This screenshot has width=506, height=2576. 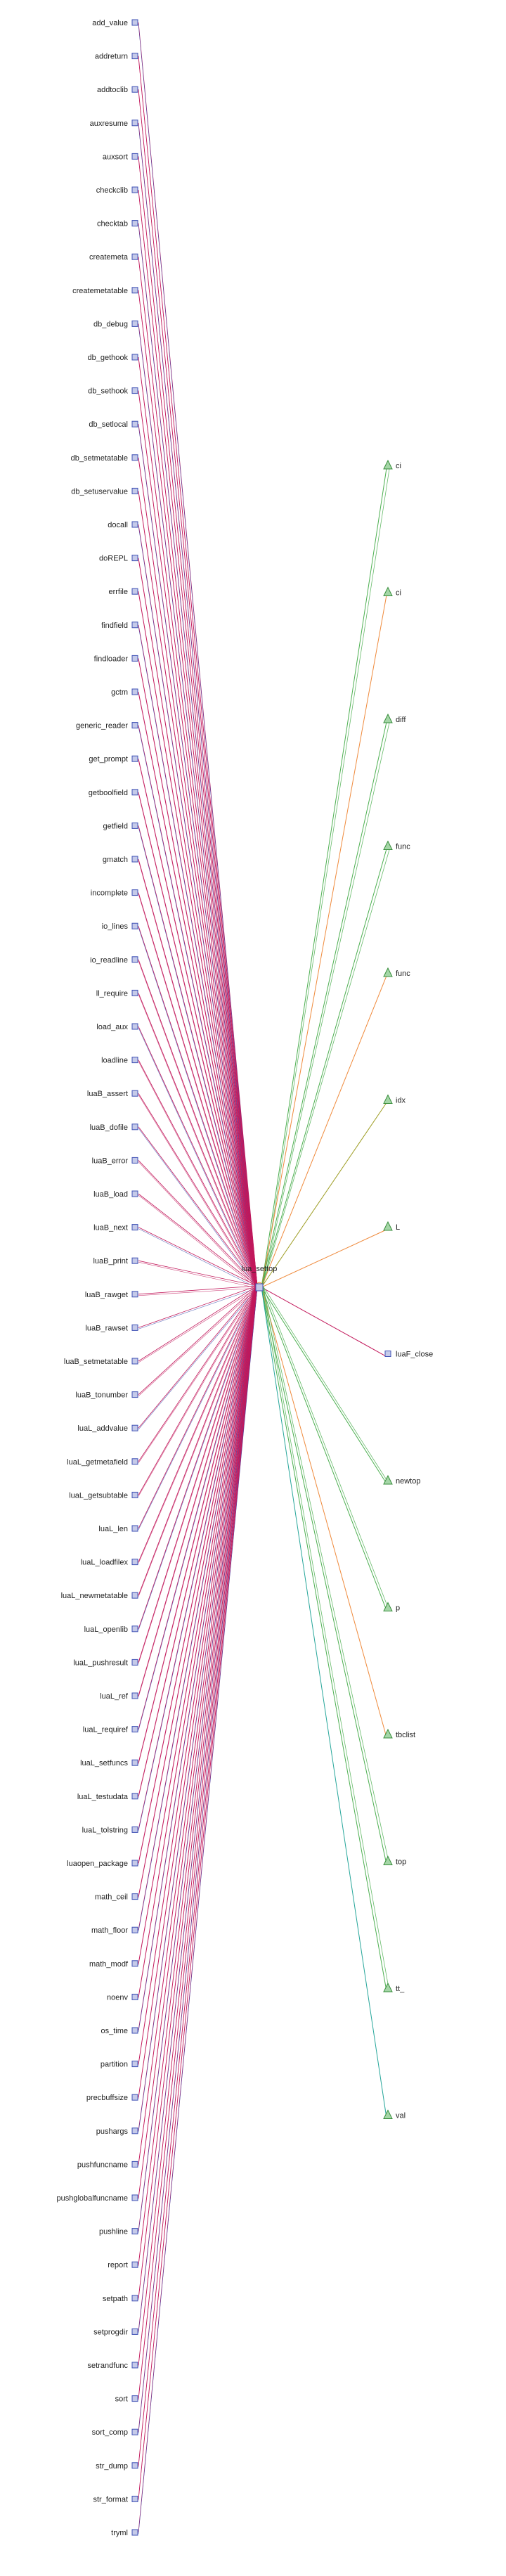 I want to click on caller-node: findfield, so click(x=119, y=626).